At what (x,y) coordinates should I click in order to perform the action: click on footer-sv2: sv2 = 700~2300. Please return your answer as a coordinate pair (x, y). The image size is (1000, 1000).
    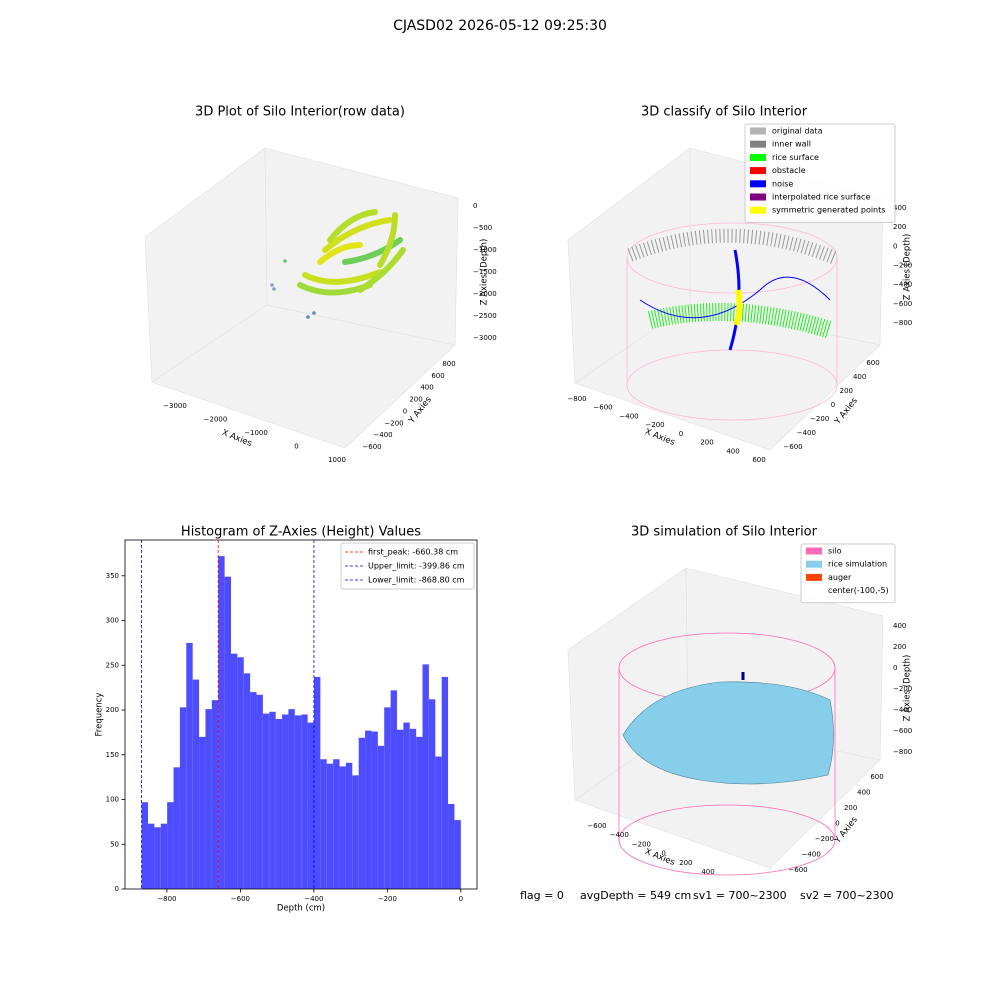
    Looking at the image, I should click on (847, 895).